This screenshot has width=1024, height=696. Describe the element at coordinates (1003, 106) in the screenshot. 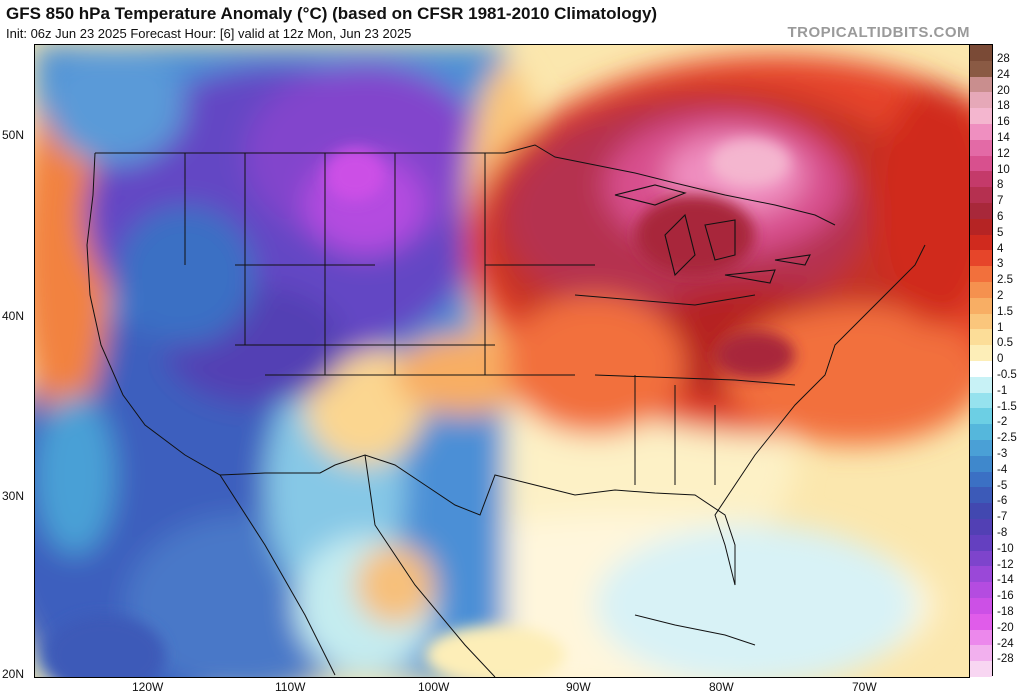

I see `colorbar-label: 18` at that location.